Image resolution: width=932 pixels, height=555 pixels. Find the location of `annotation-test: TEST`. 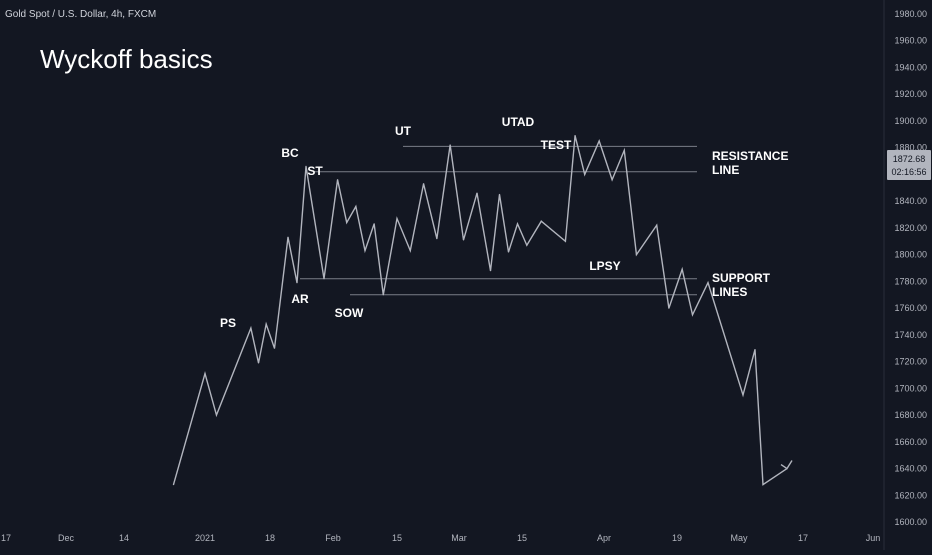

annotation-test: TEST is located at coordinates (556, 145).